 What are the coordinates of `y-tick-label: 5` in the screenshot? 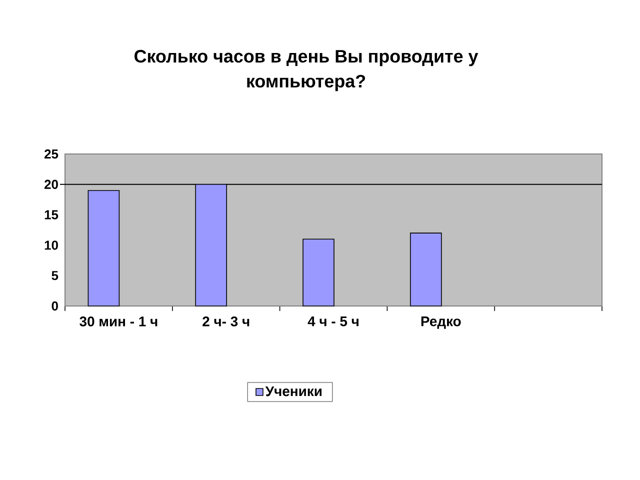 It's located at (55, 275).